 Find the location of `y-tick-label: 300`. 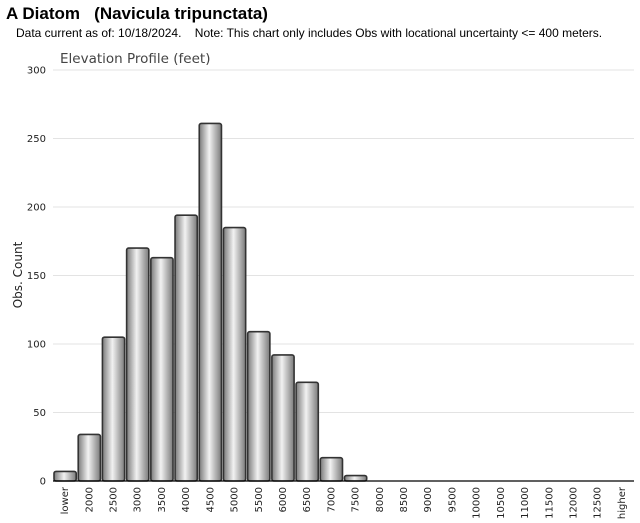

y-tick-label: 300 is located at coordinates (36, 71).